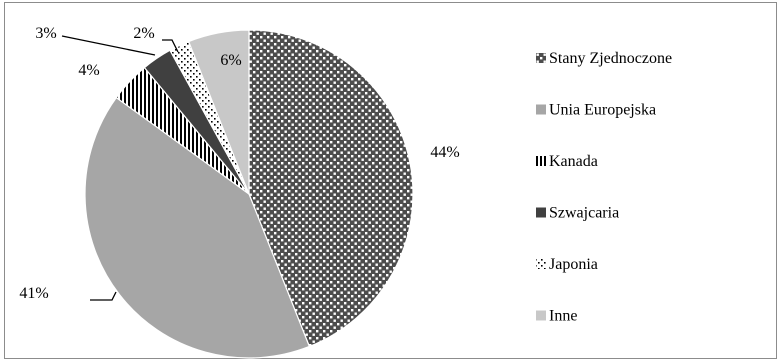  I want to click on data-label-kanada: 4%, so click(88, 70).